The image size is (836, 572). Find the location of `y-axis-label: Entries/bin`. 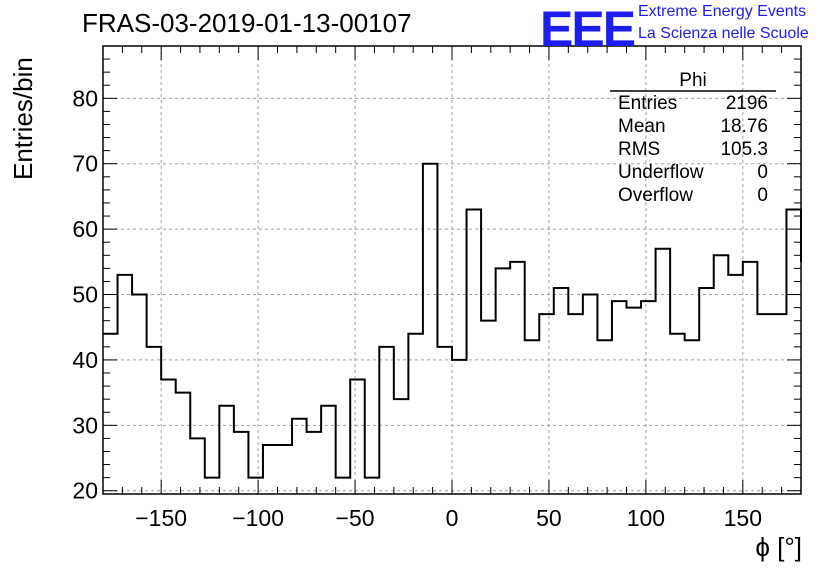

y-axis-label: Entries/bin is located at coordinates (23, 118).